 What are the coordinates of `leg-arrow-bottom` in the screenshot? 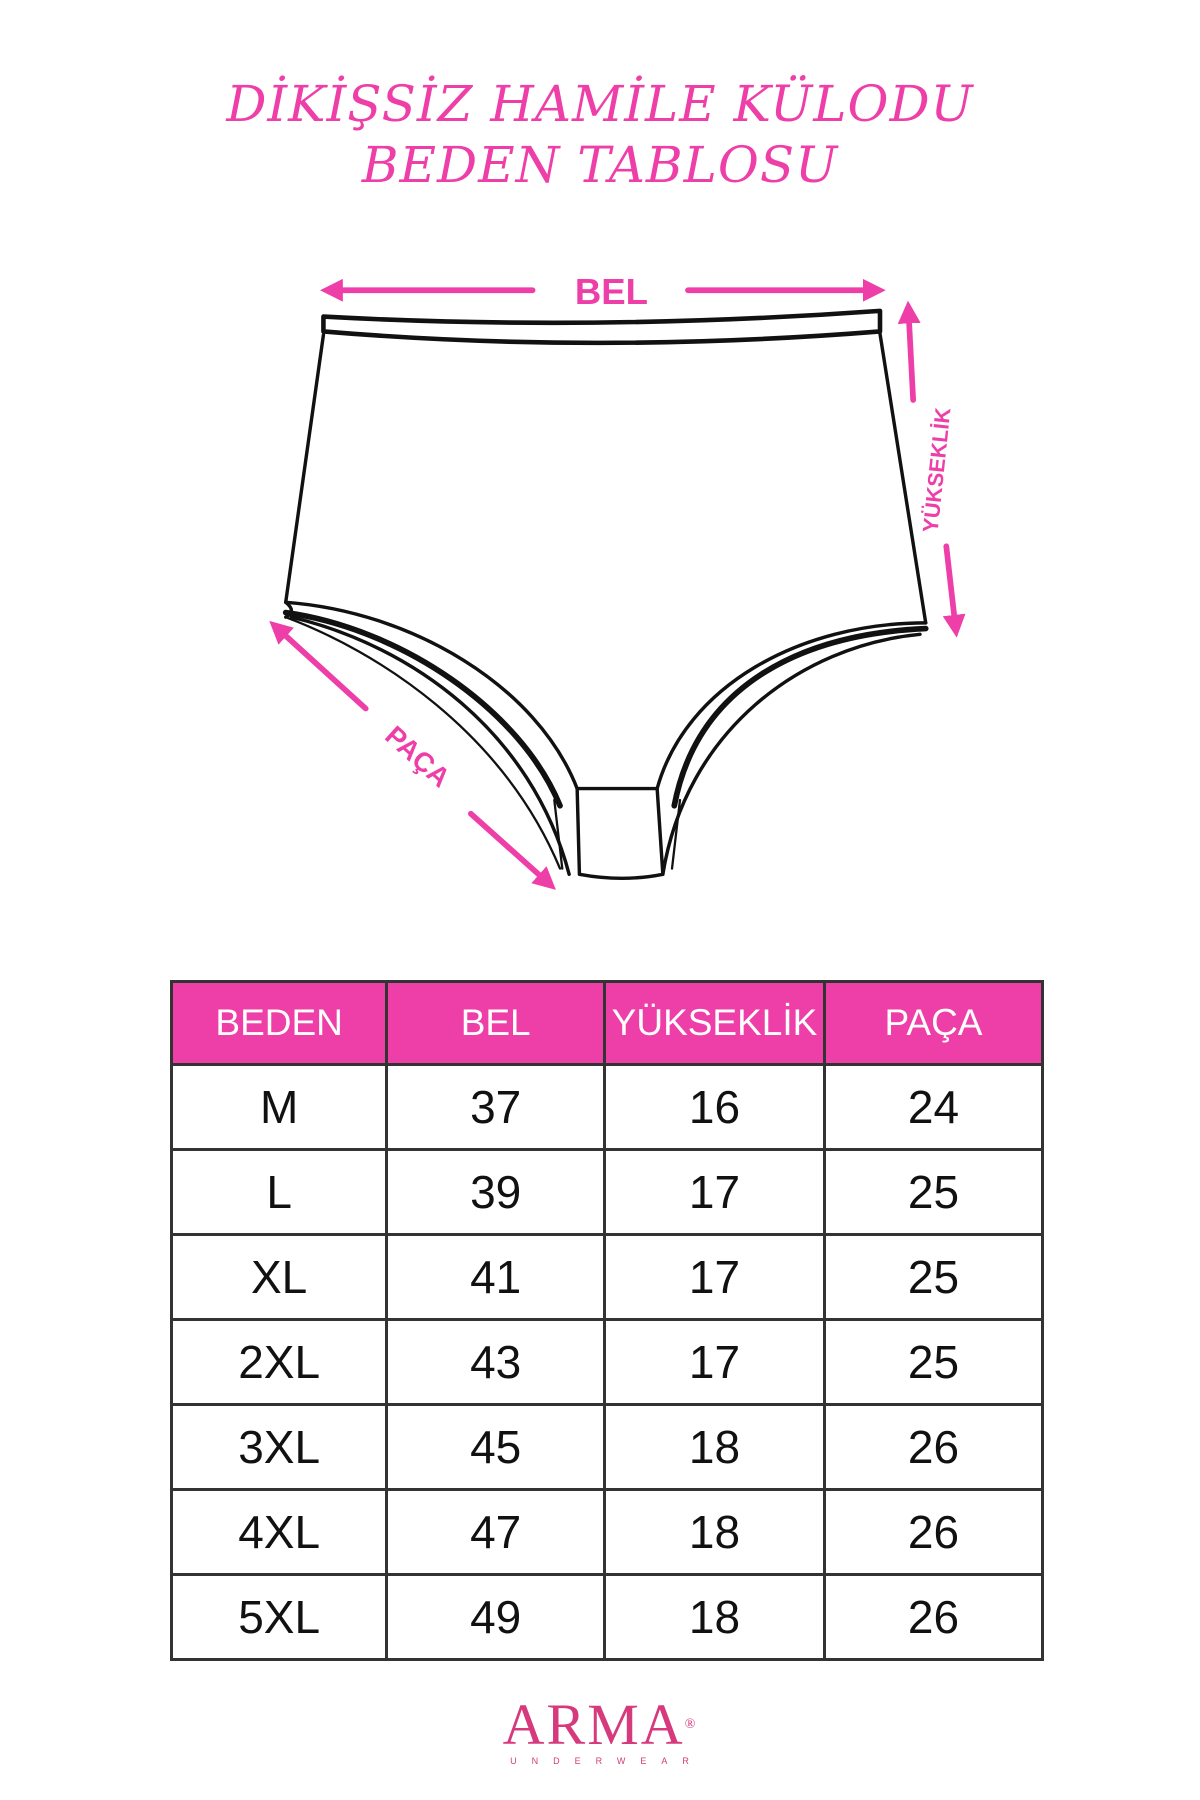 It's located at (512, 850).